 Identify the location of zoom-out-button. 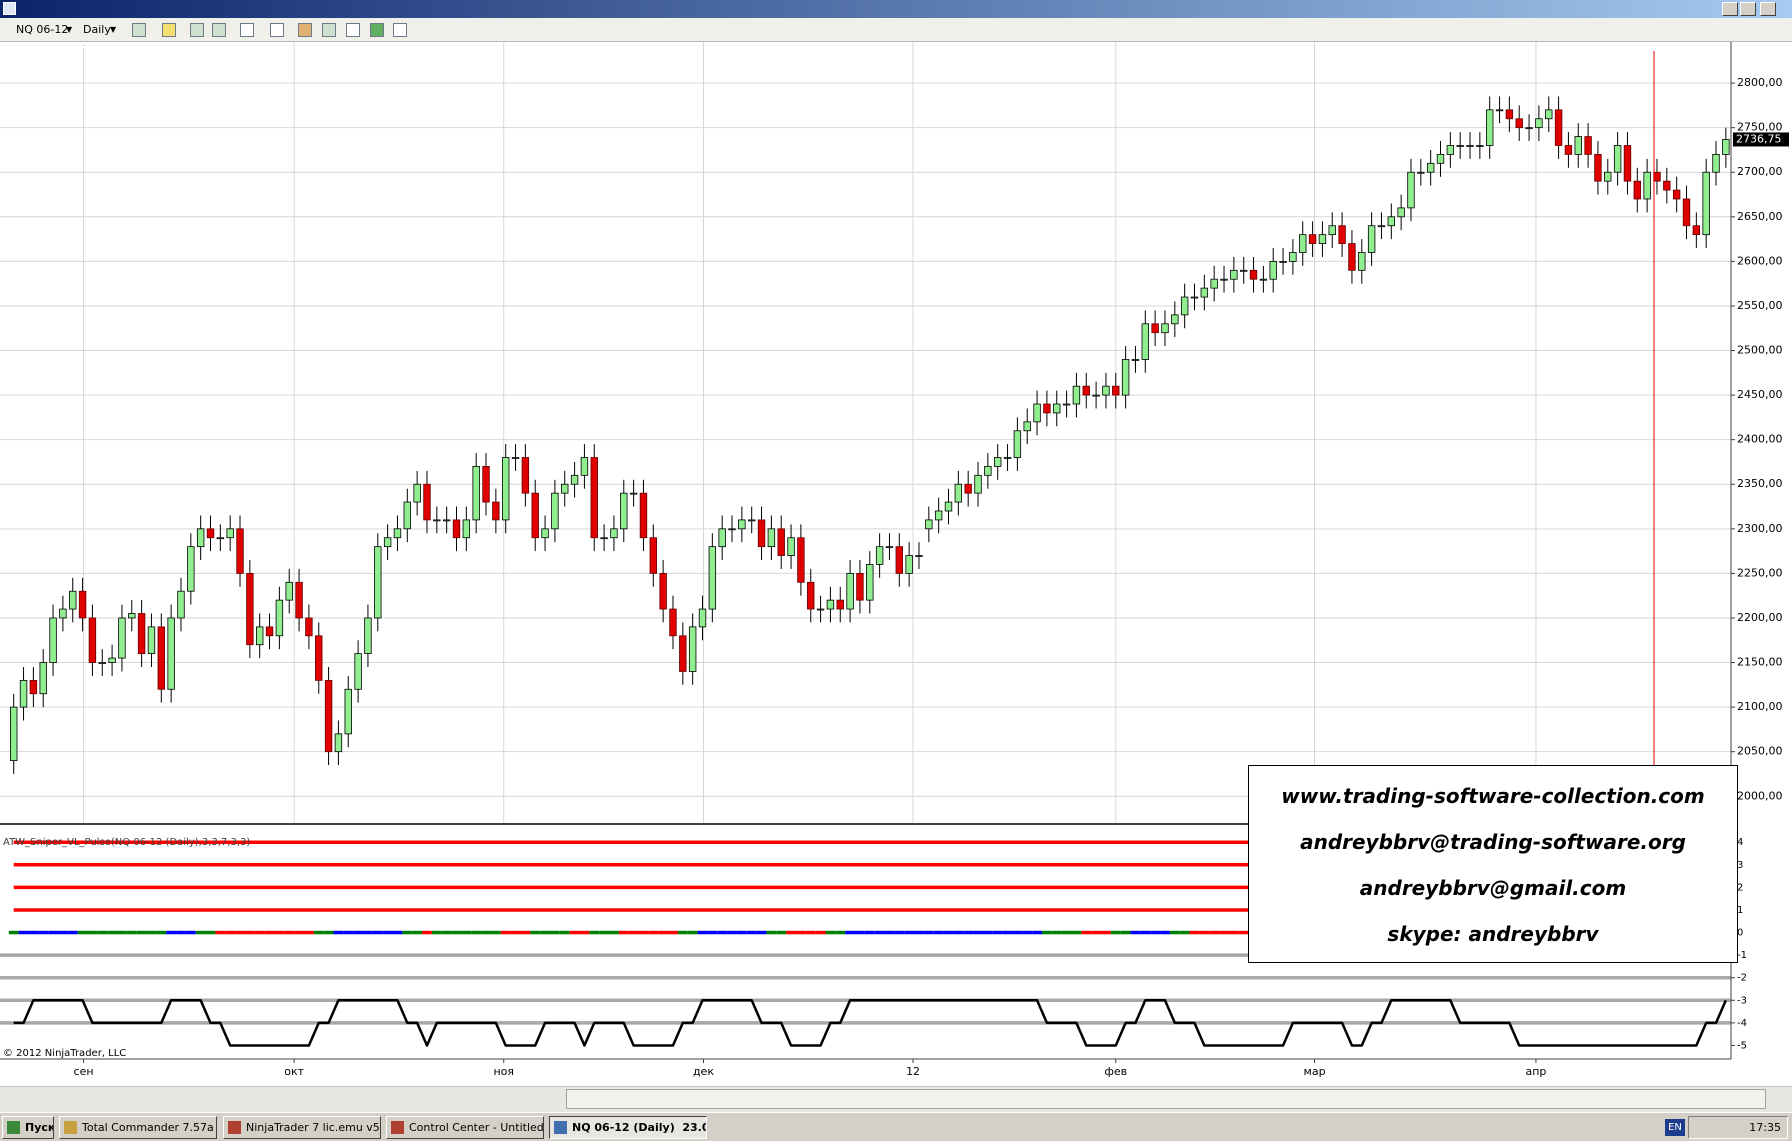
(219, 30).